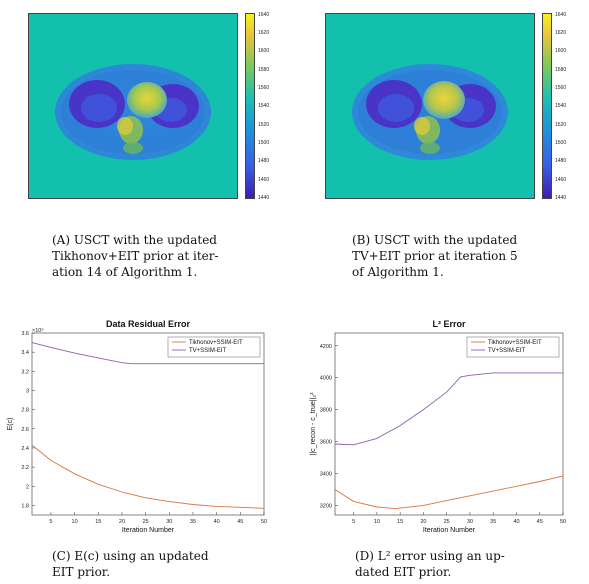 This screenshot has height=584, width=589. I want to click on y-tick-label: 3.4, so click(25, 353).